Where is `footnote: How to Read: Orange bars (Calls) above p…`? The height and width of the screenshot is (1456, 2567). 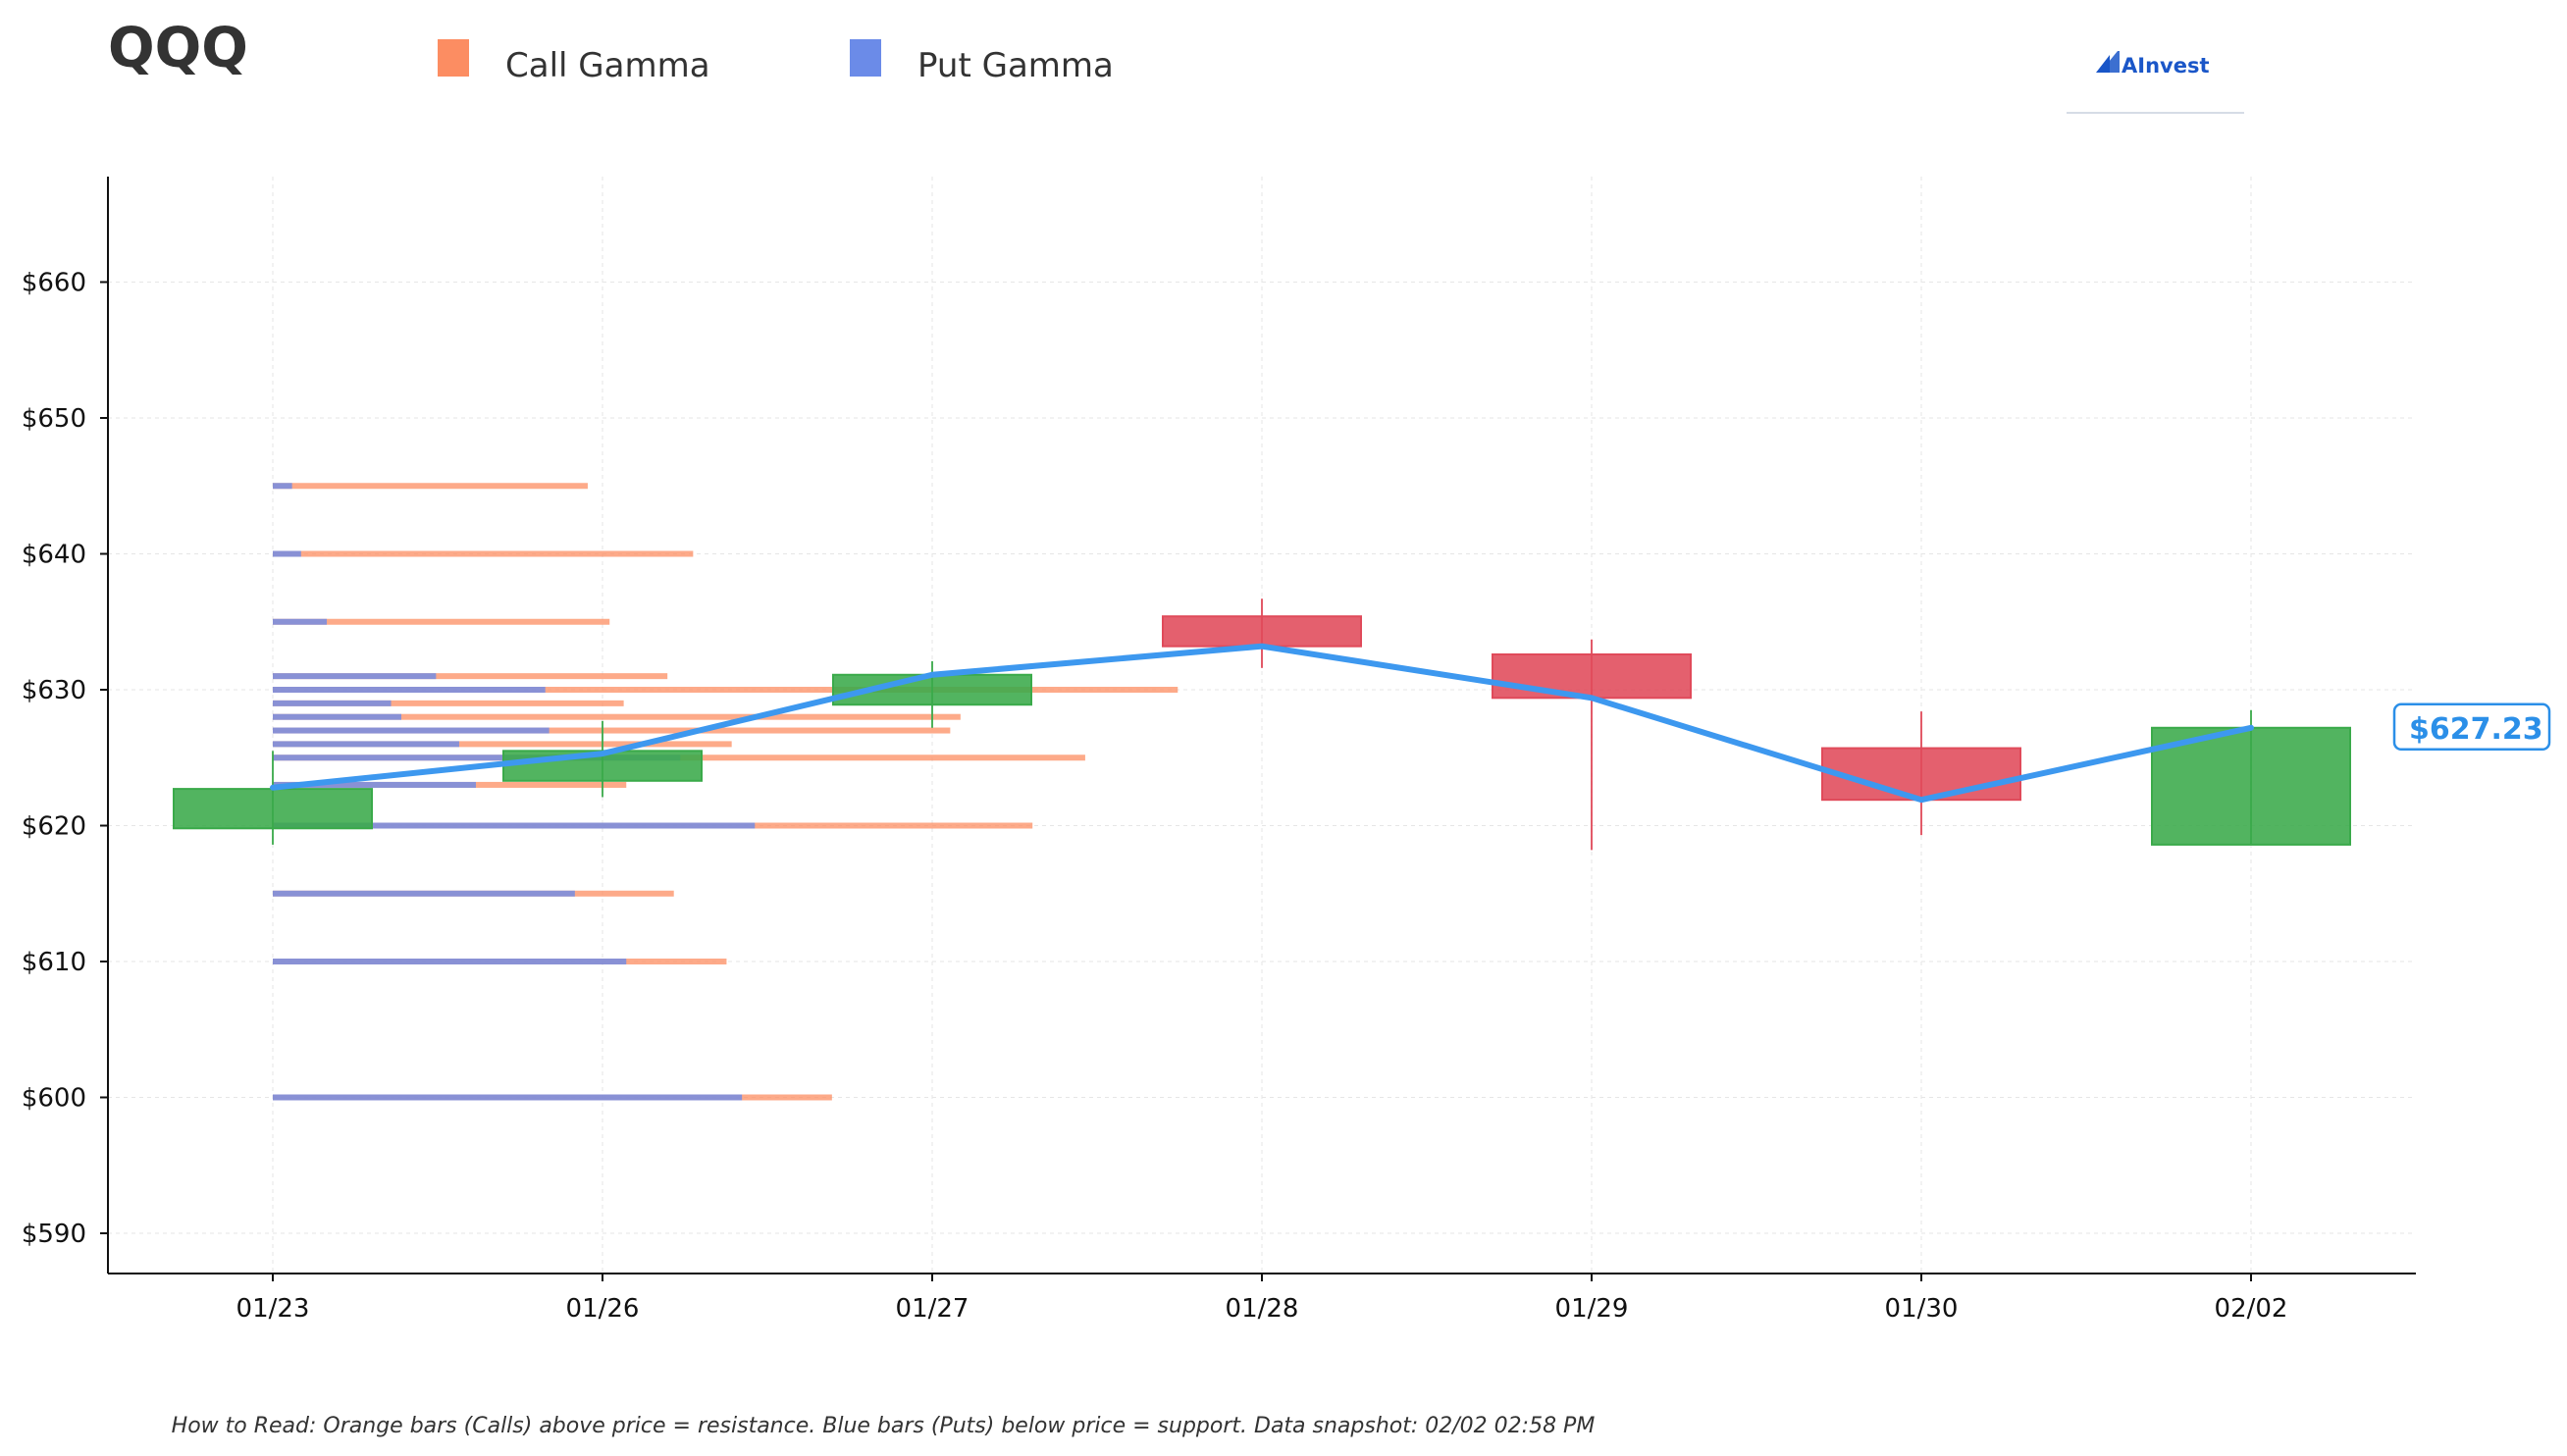
footnote: How to Read: Orange bars (Calls) above p… is located at coordinates (884, 1426).